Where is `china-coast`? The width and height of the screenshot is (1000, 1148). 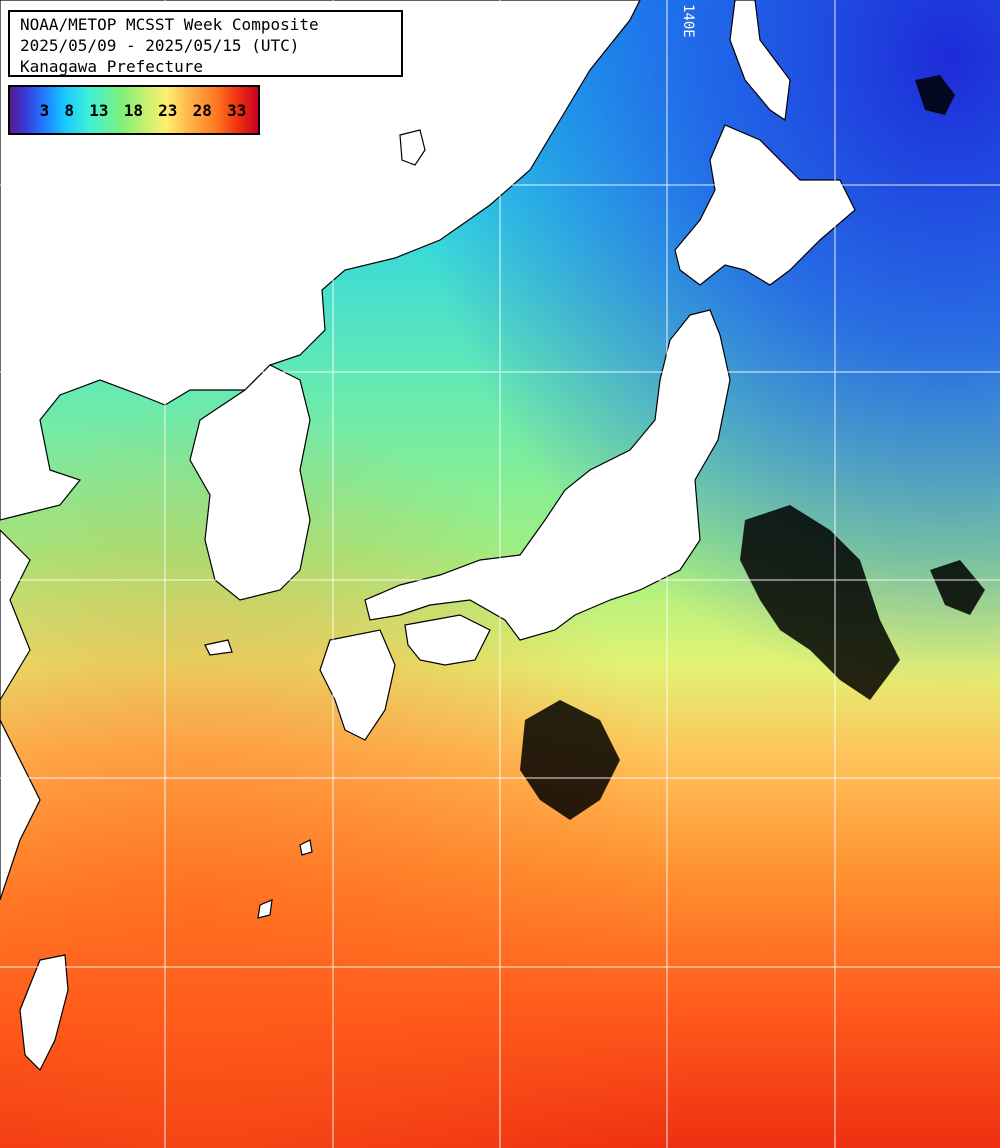 china-coast is located at coordinates (20, 715).